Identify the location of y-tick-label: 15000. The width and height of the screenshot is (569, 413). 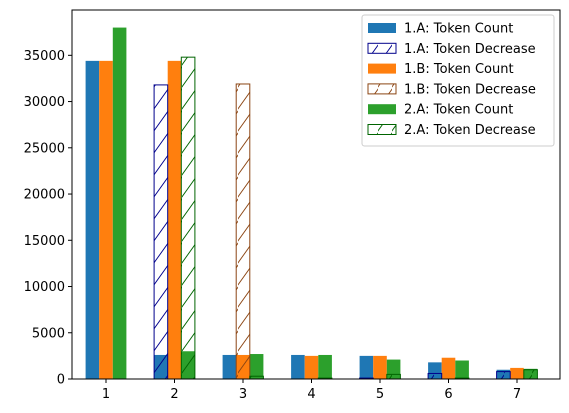
(44, 241).